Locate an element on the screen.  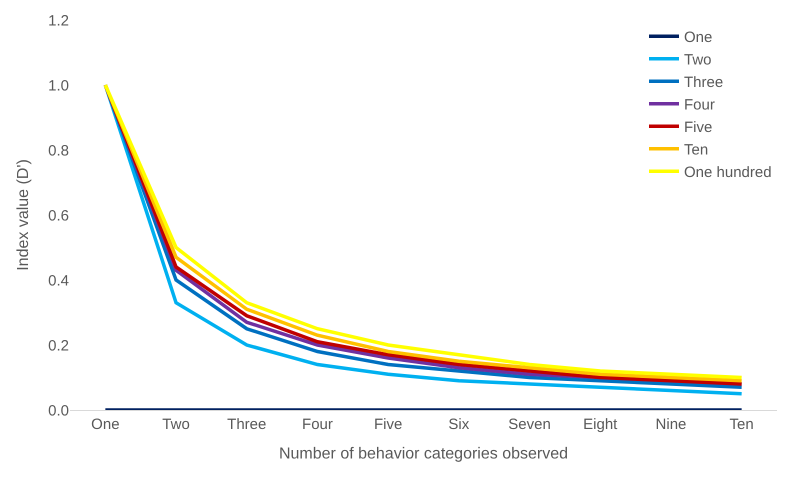
x-tick-label: Seven is located at coordinates (529, 424).